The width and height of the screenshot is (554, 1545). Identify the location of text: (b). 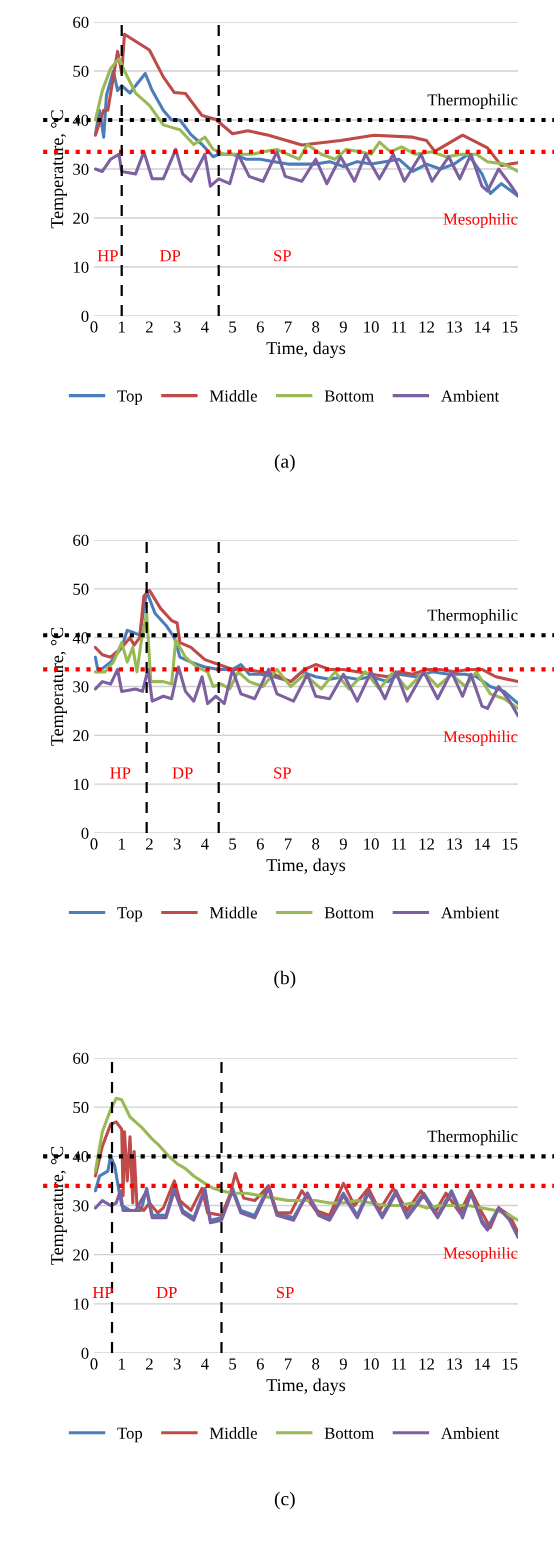
(285, 979).